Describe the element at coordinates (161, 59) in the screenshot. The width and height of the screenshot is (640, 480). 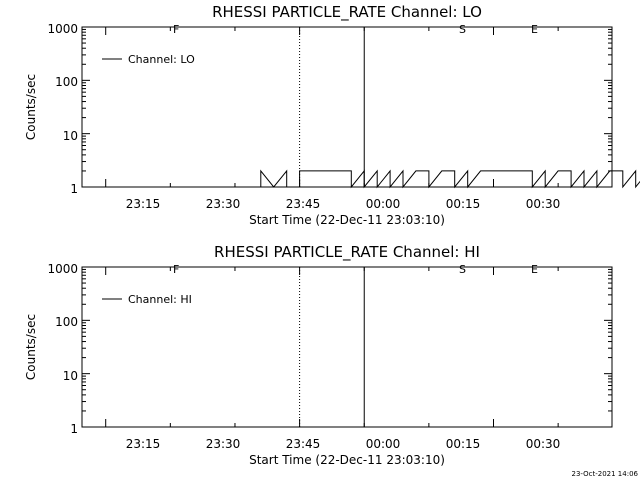
I see `lo-legend-label: Channel: LO` at that location.